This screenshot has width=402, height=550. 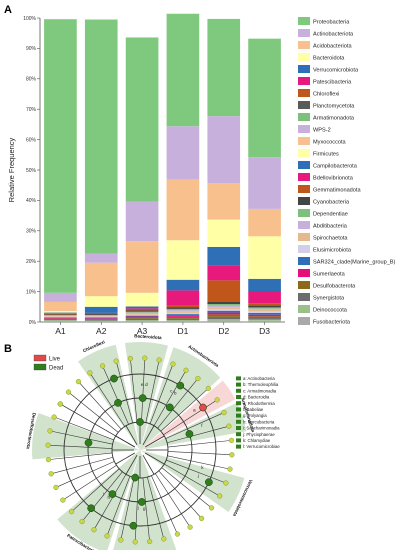 What do you see at coordinates (144, 508) in the screenshot?
I see `node-letter: g` at bounding box center [144, 508].